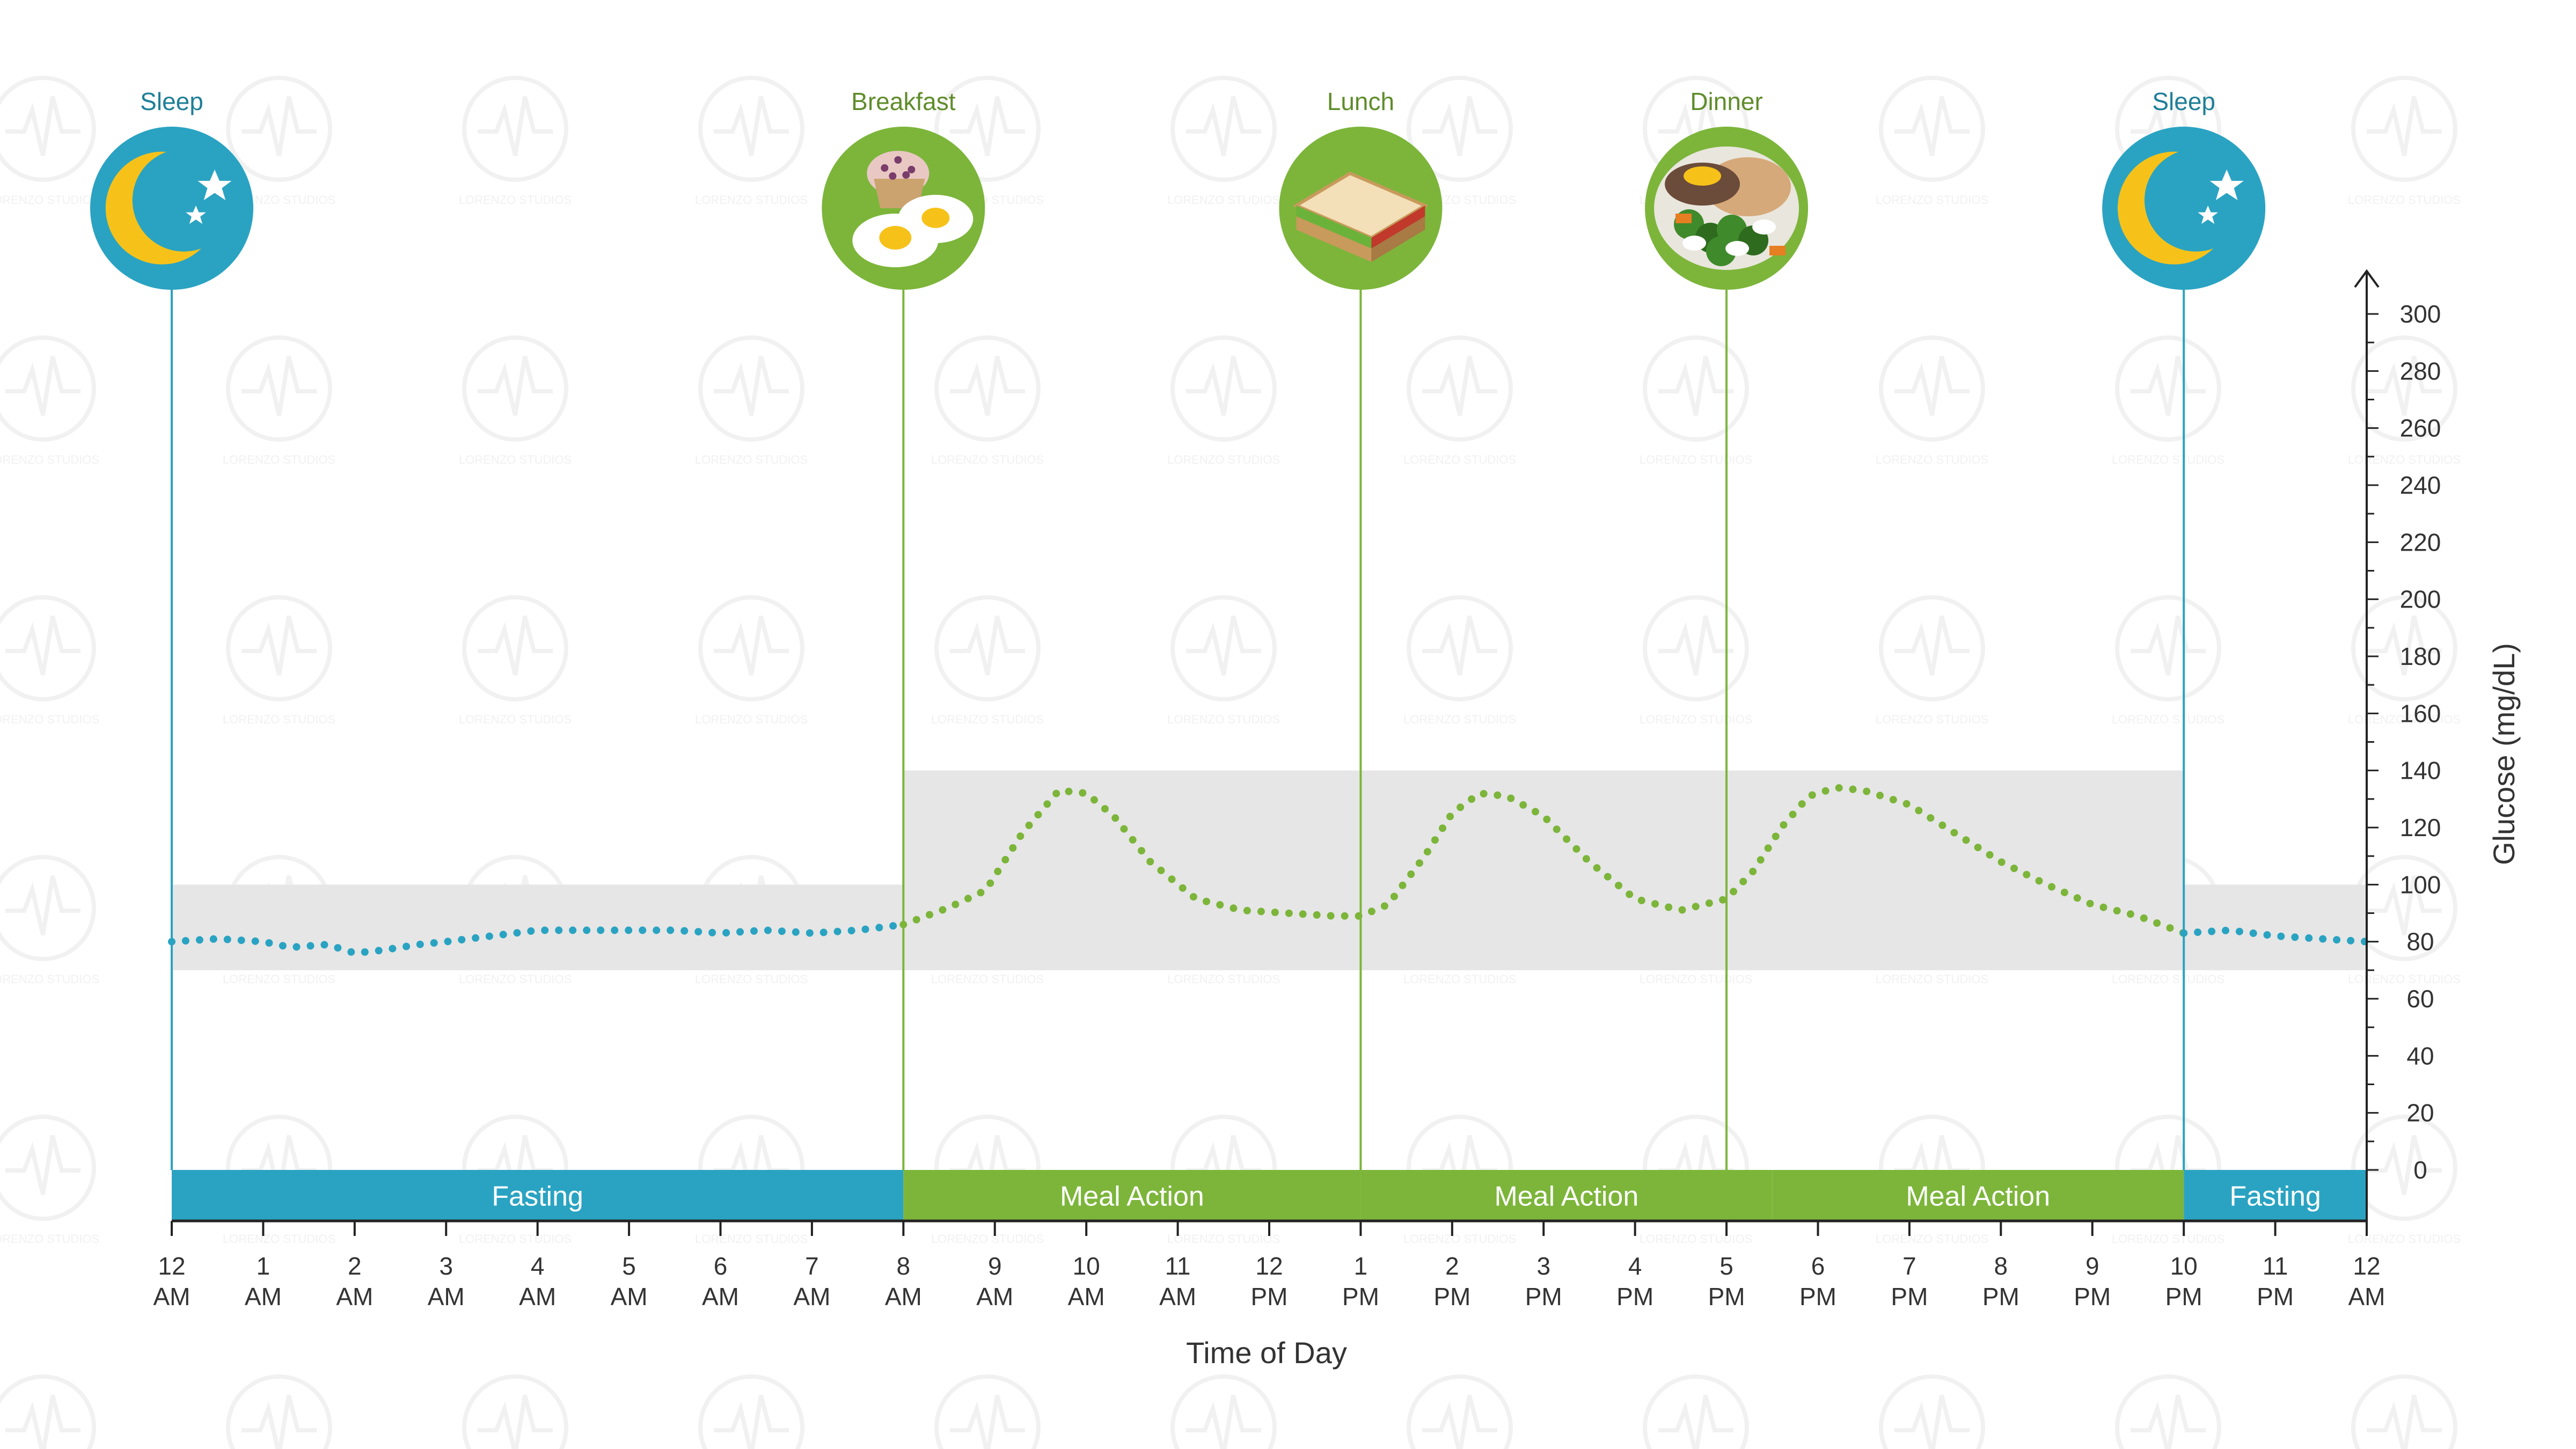 The image size is (2576, 1449). What do you see at coordinates (2420, 485) in the screenshot?
I see `y-tick-label: 240` at bounding box center [2420, 485].